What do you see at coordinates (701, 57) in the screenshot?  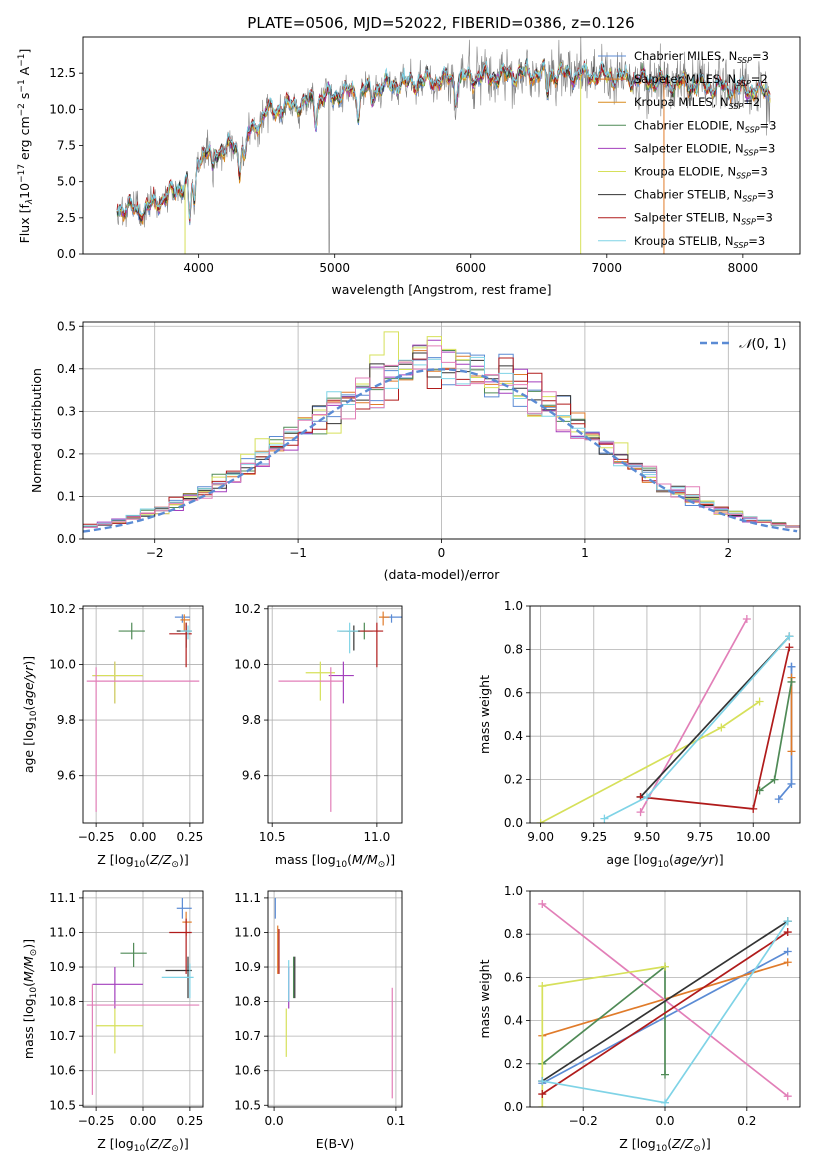 I see `legend-entry: Chabrier MILES, NSSP=3` at bounding box center [701, 57].